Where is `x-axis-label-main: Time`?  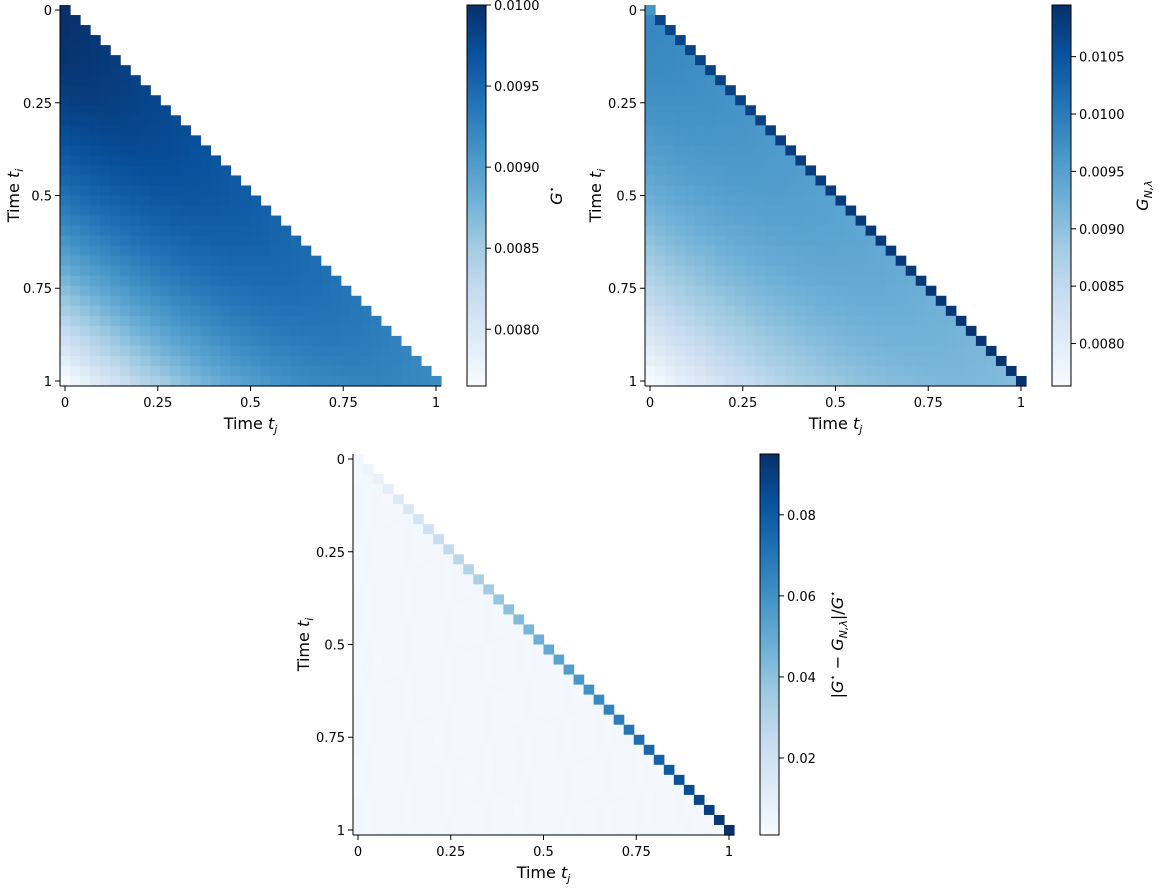
x-axis-label-main: Time is located at coordinates (536, 872).